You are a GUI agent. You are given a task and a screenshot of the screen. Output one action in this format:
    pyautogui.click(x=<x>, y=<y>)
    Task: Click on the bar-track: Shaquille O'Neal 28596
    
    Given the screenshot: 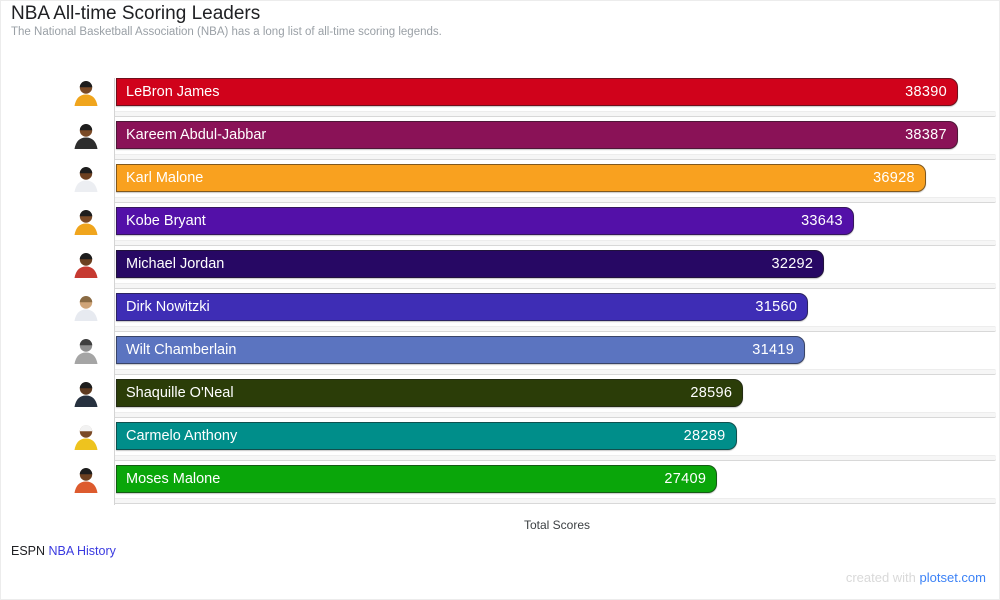 What is the action you would take?
    pyautogui.click(x=555, y=398)
    